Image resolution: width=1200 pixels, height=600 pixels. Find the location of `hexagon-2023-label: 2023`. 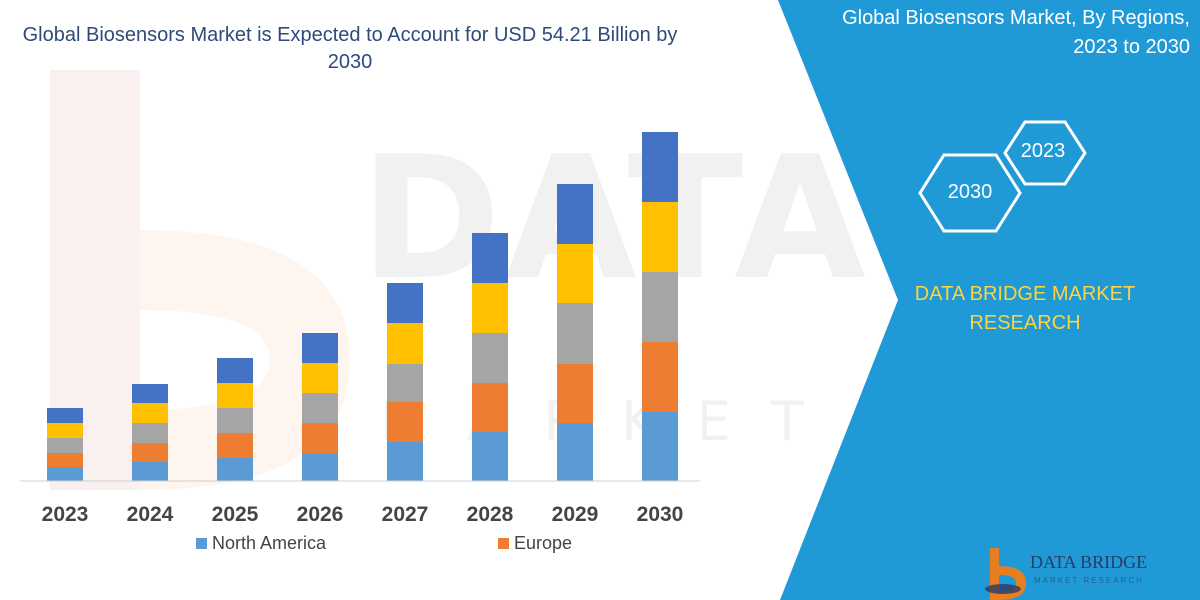

hexagon-2023-label: 2023 is located at coordinates (1043, 151).